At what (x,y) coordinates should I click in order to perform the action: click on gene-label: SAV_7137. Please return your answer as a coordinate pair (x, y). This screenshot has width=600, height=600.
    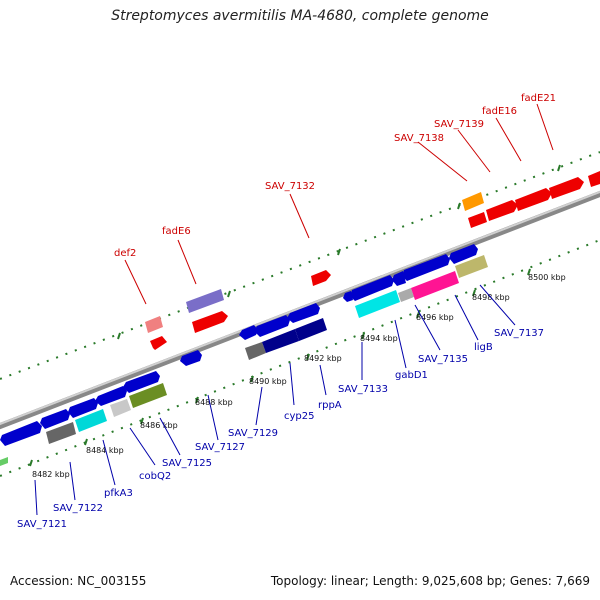
    Looking at the image, I should click on (519, 333).